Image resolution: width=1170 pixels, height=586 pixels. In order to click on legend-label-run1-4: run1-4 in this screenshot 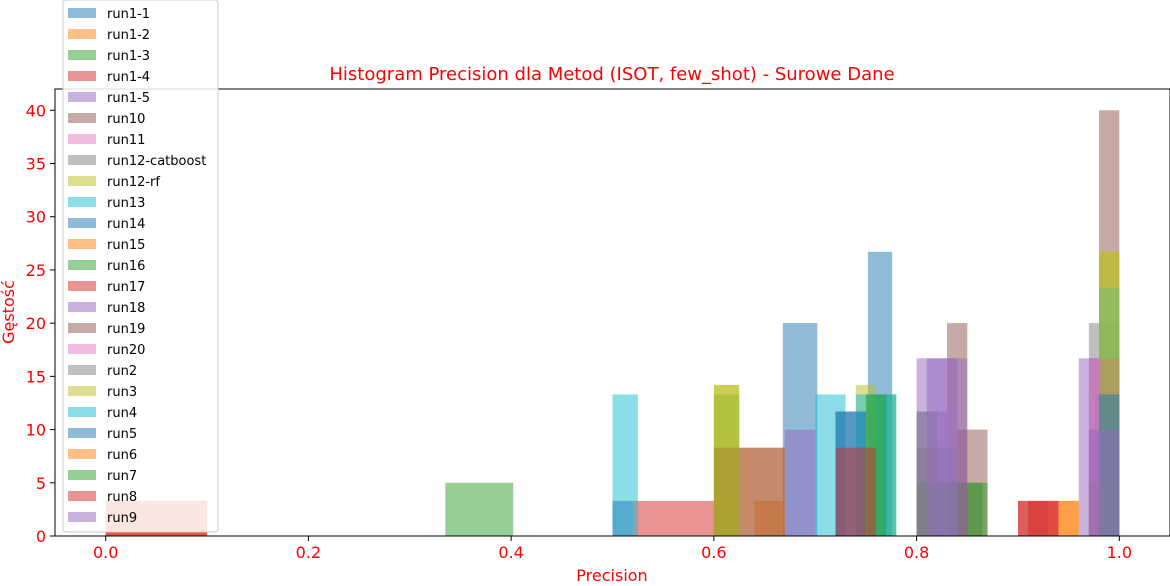, I will do `click(128, 77)`.